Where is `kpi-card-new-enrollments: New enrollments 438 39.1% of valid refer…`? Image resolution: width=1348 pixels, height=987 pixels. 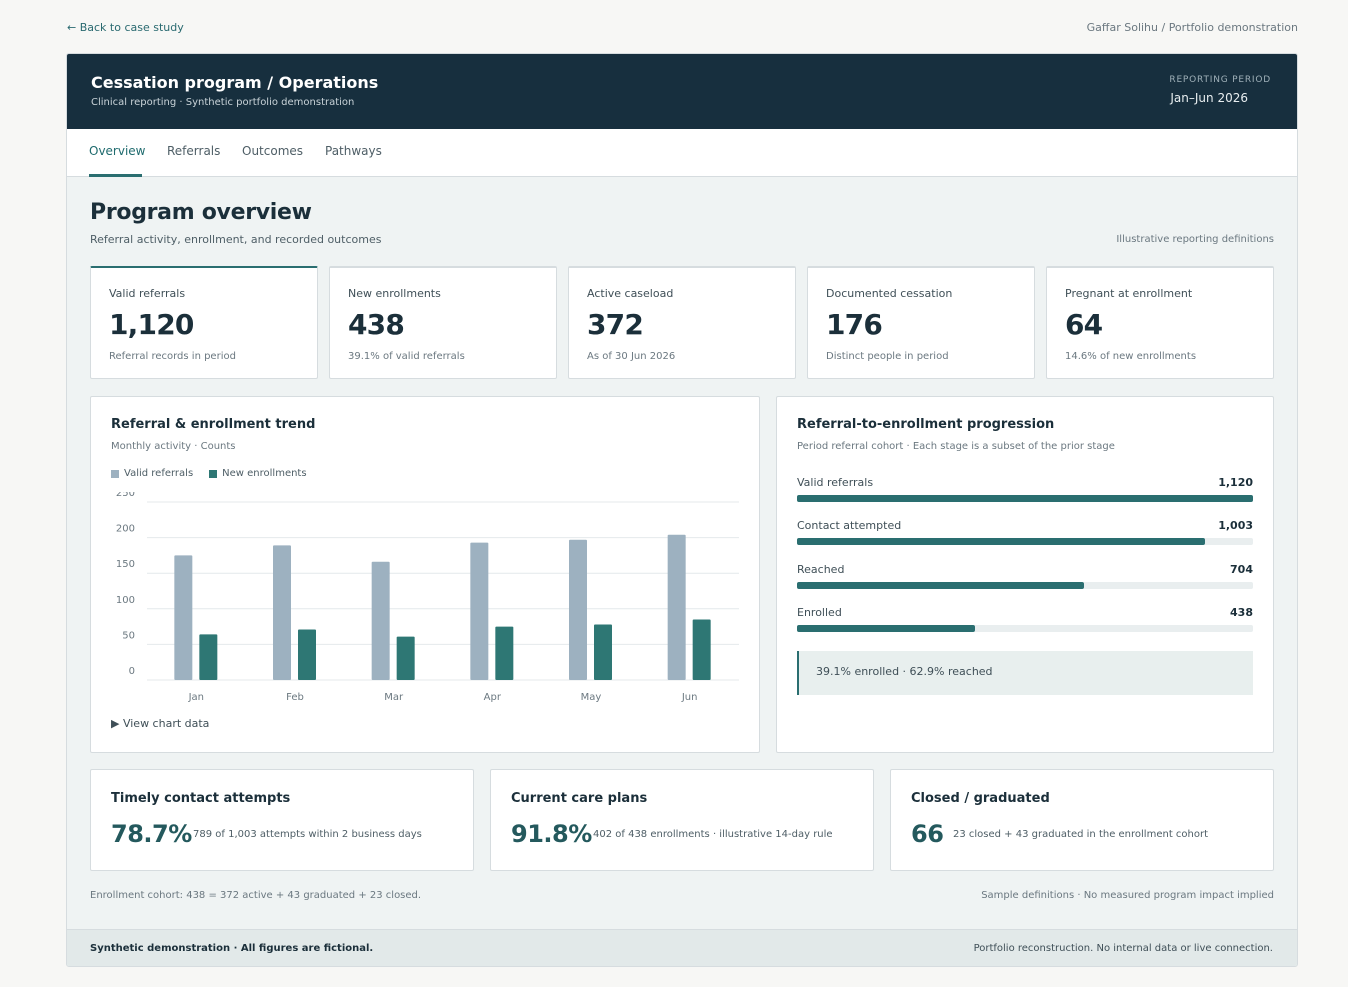
kpi-card-new-enrollments: New enrollments 438 39.1% of valid refer… is located at coordinates (443, 322).